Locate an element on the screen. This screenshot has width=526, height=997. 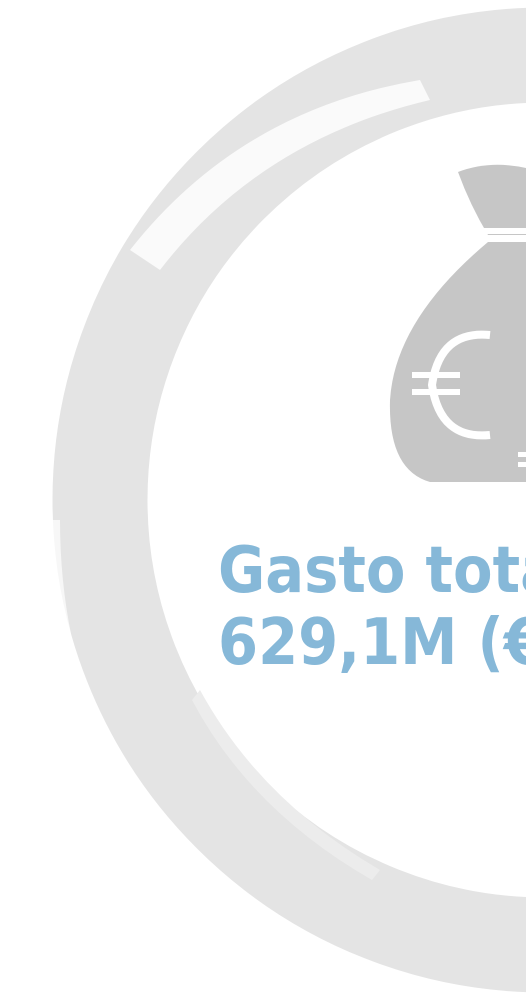
title: Gasto total is located at coordinates (372, 571).